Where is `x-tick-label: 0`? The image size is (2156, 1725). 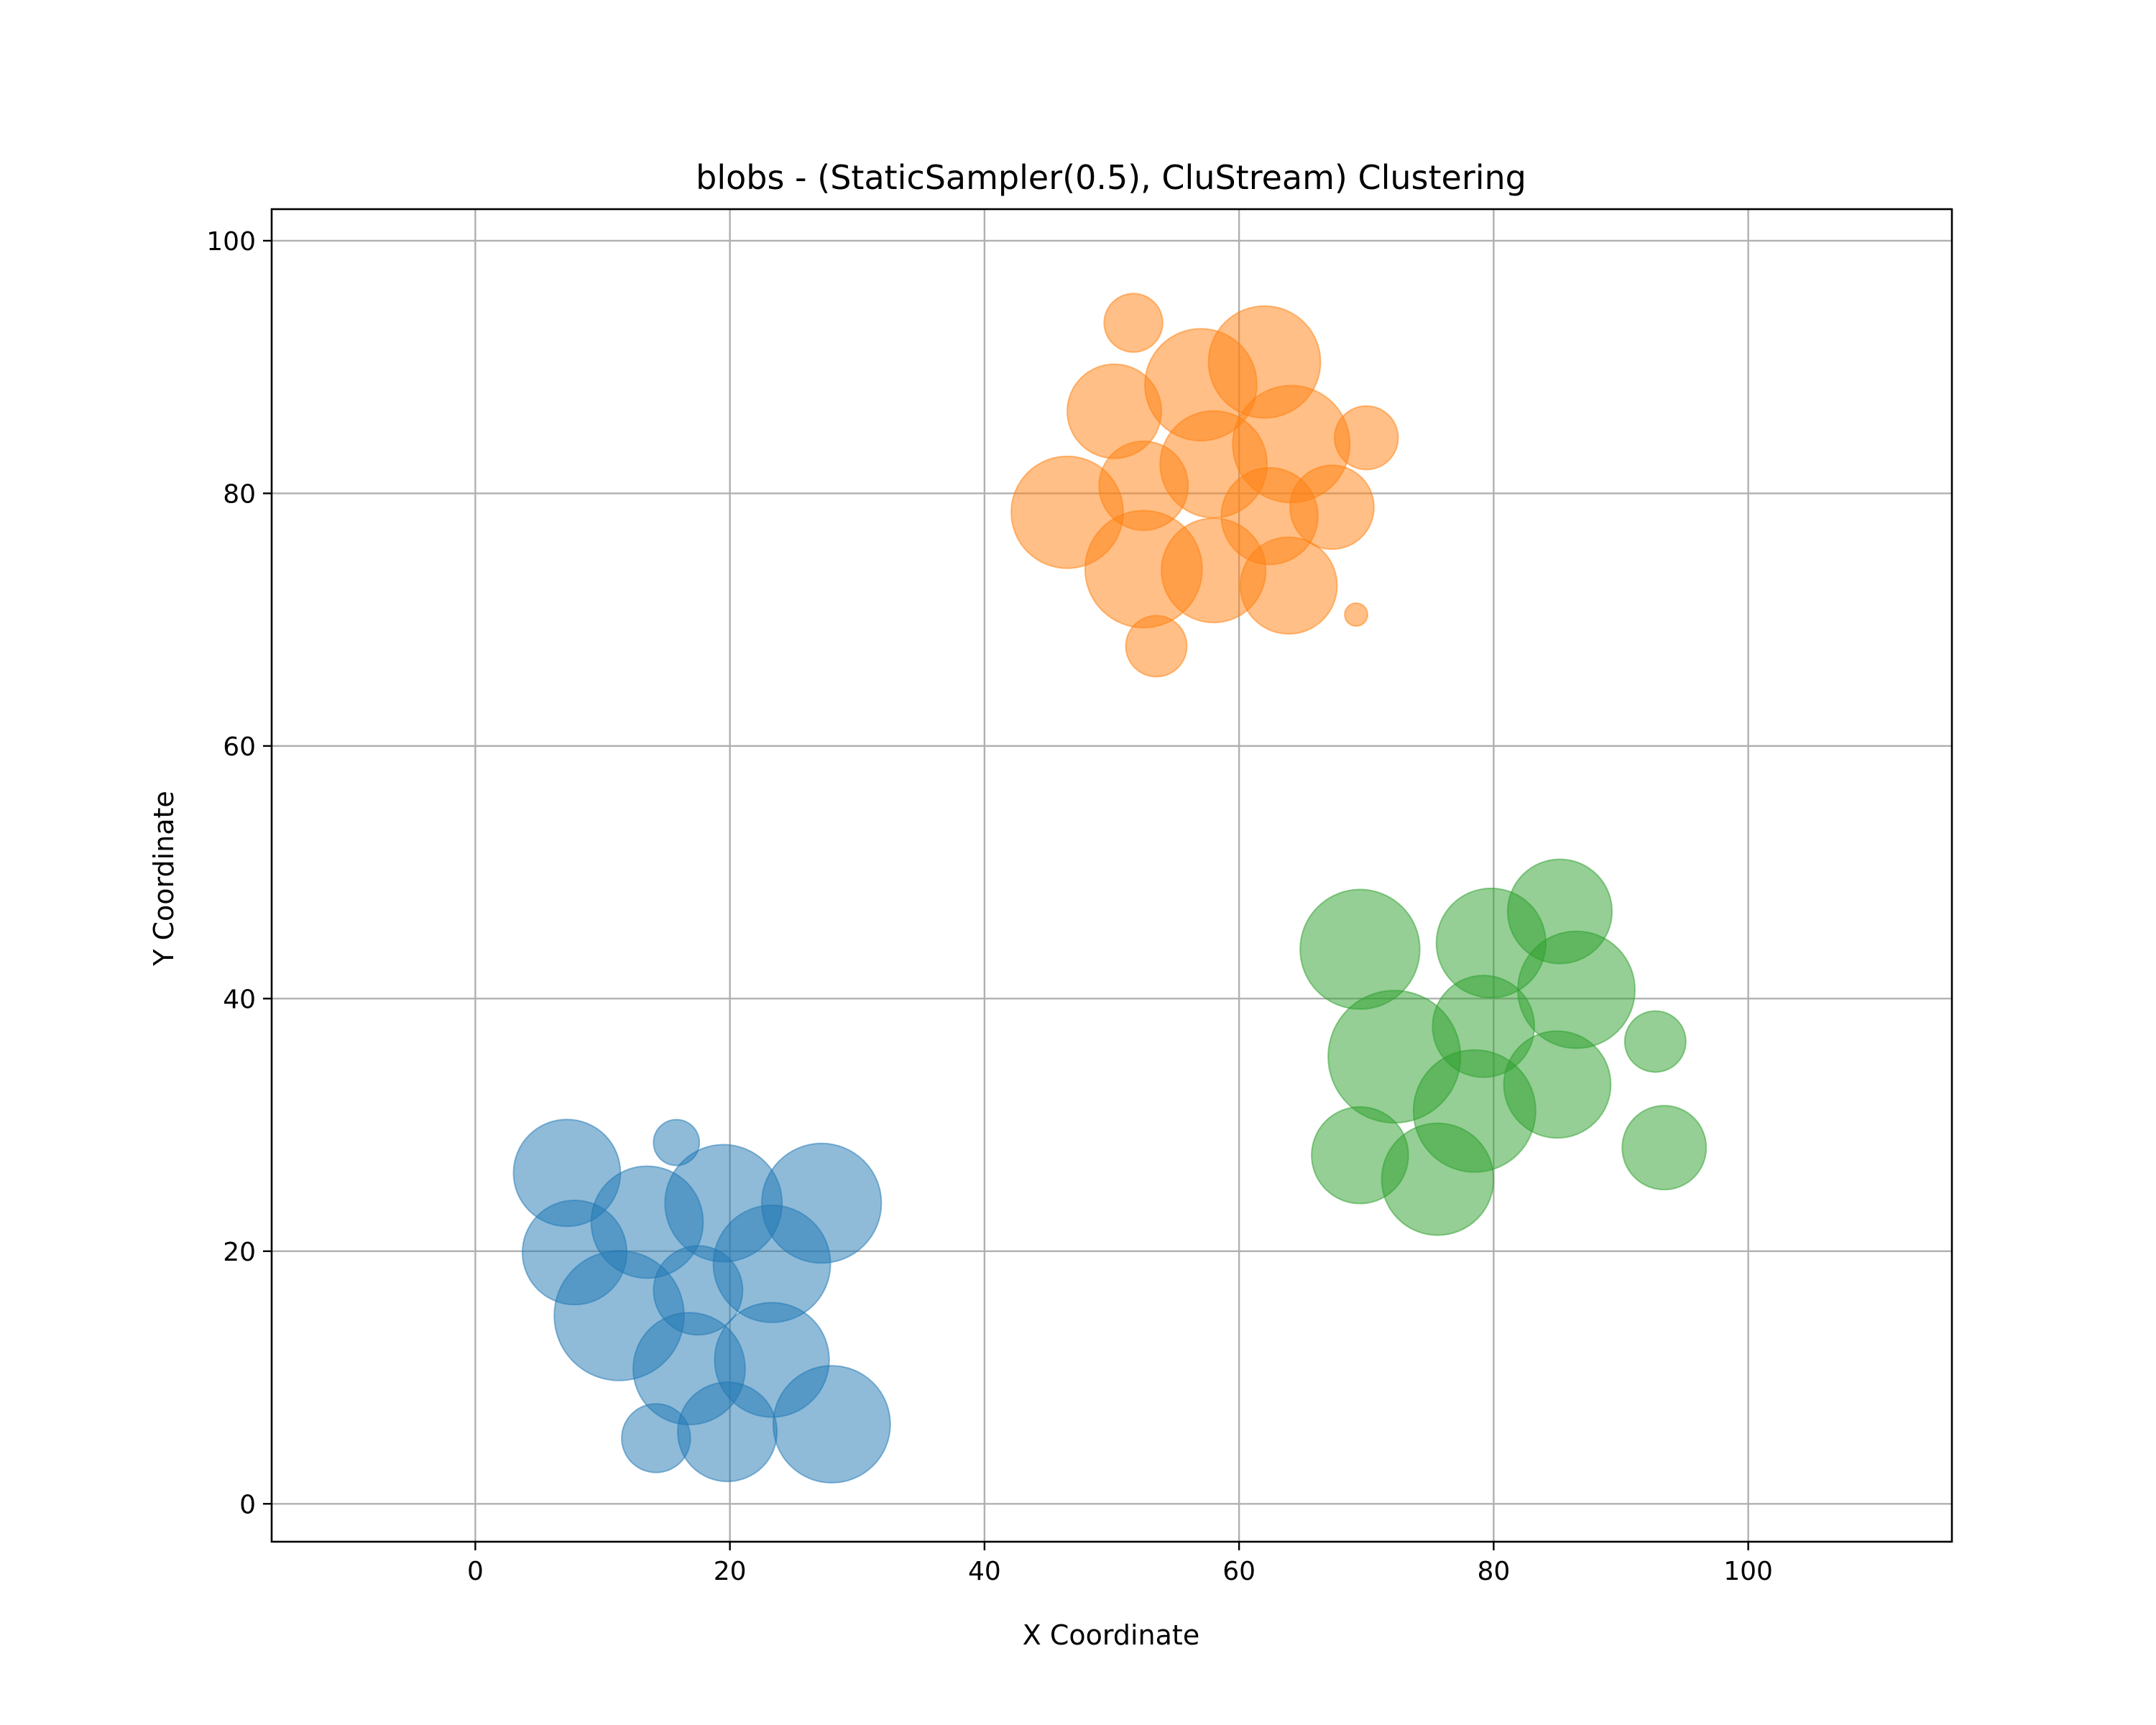
x-tick-label: 0 is located at coordinates (475, 1571).